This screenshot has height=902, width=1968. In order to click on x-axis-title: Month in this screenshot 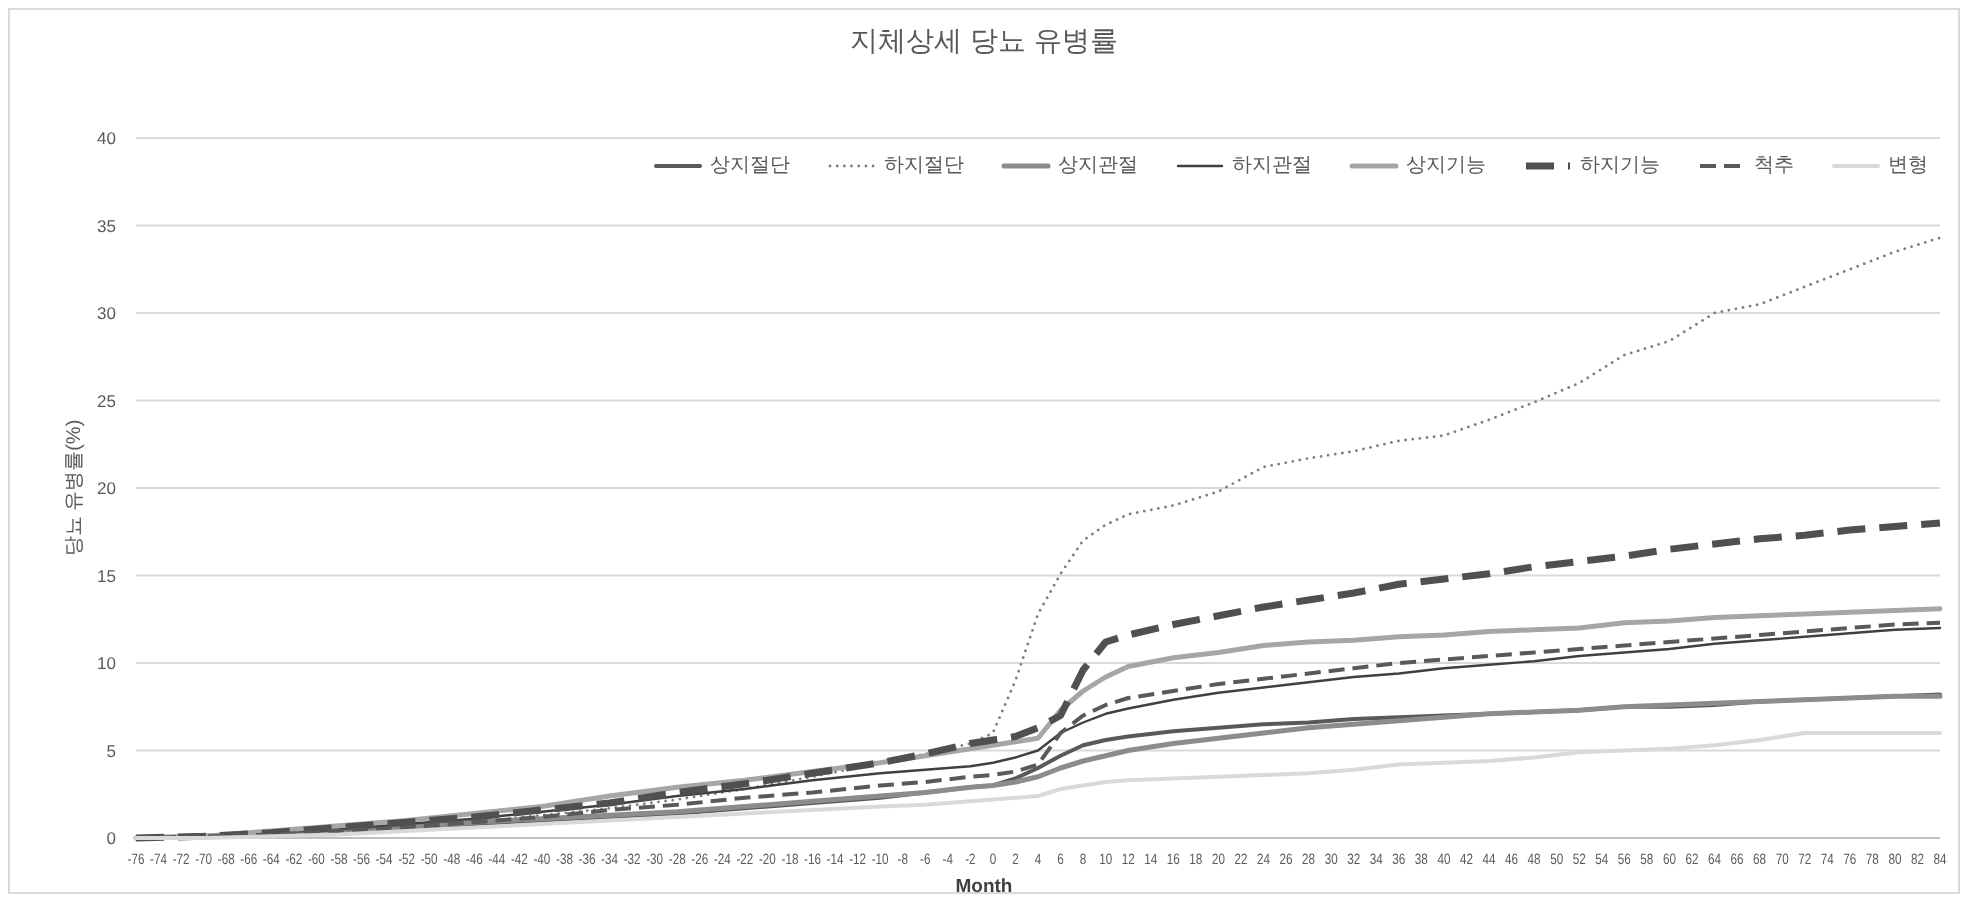, I will do `click(984, 887)`.